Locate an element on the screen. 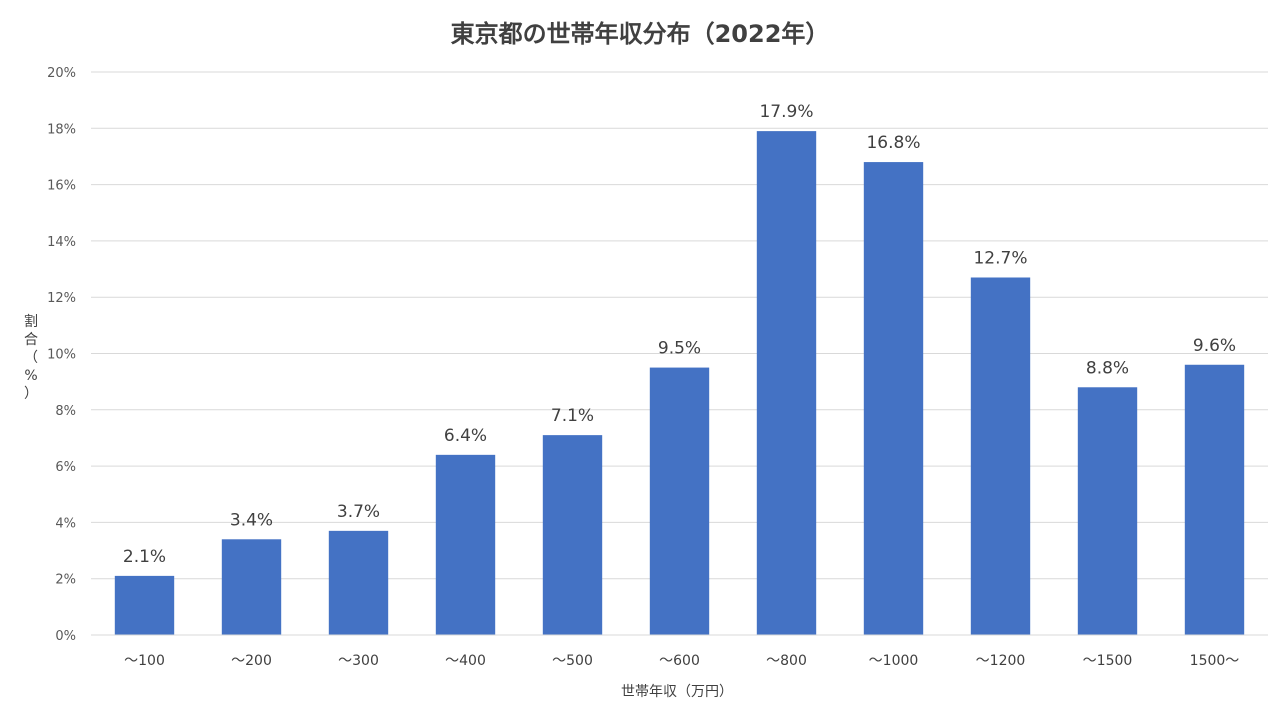  y-tick-label: 2% is located at coordinates (65, 580).